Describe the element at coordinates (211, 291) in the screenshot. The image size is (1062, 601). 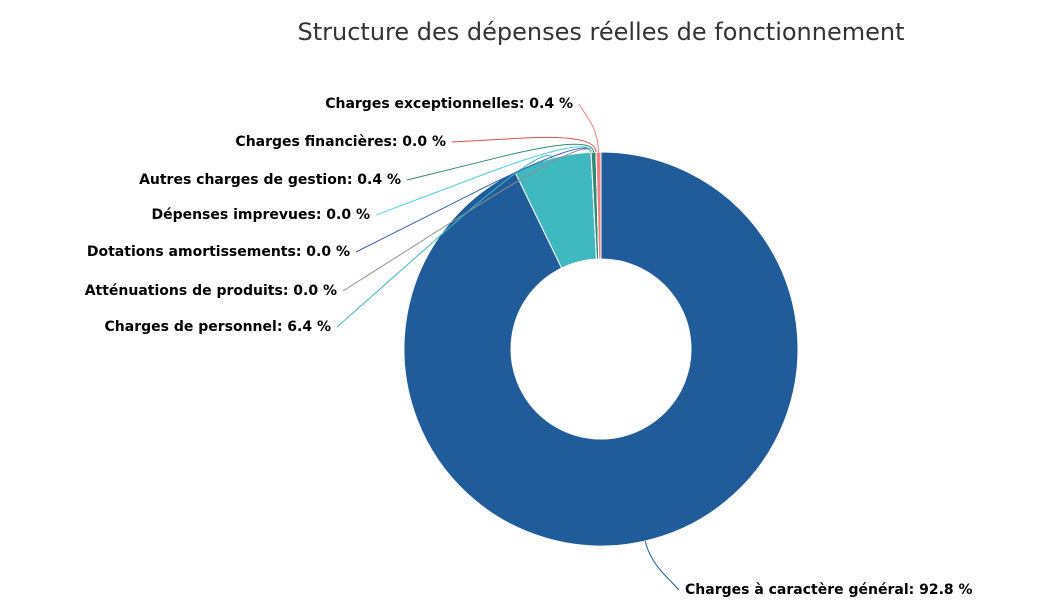
I see `data-label: Atténuations de produits: 0.0 %` at that location.